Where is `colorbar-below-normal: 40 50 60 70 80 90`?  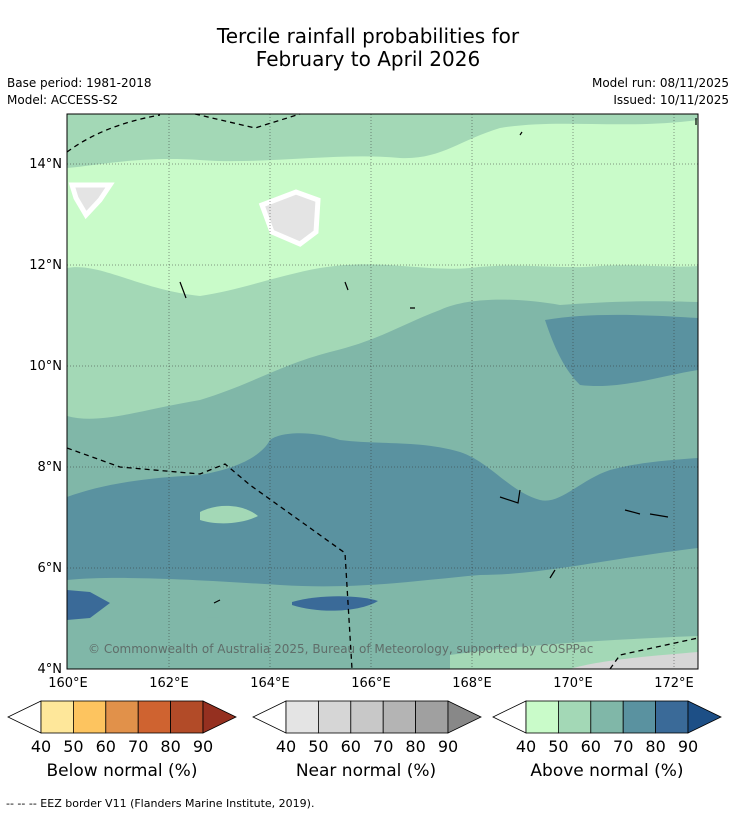 colorbar-below-normal: 40 50 60 70 80 90 is located at coordinates (122, 728).